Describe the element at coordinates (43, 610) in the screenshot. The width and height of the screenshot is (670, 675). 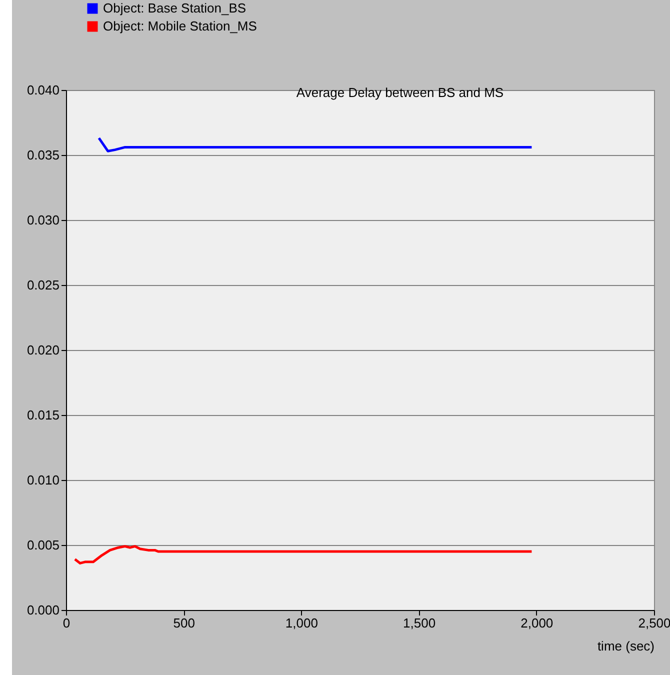
I see `y-tick-label: 0.000` at that location.